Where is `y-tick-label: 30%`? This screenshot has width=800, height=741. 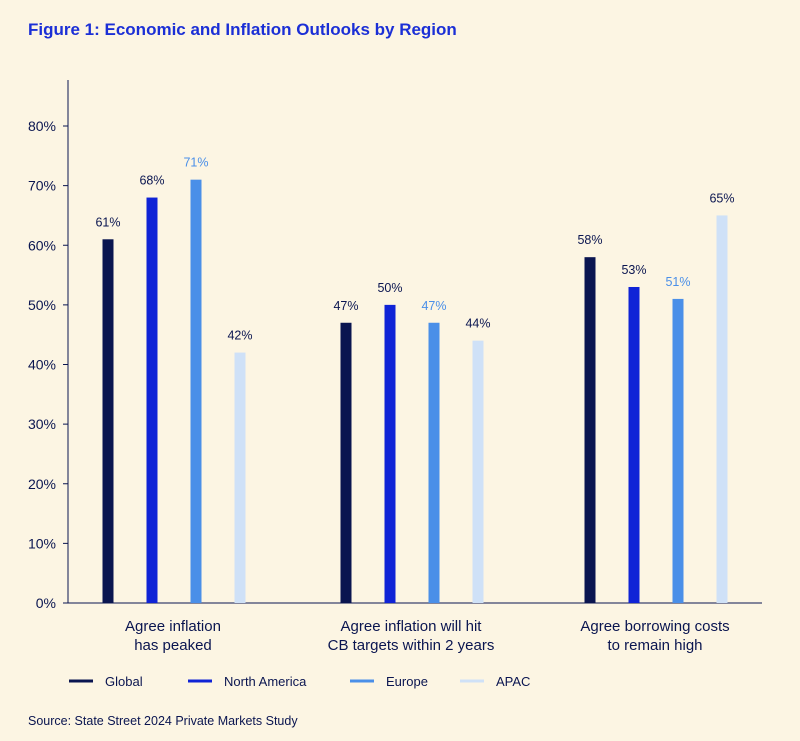 y-tick-label: 30% is located at coordinates (42, 424).